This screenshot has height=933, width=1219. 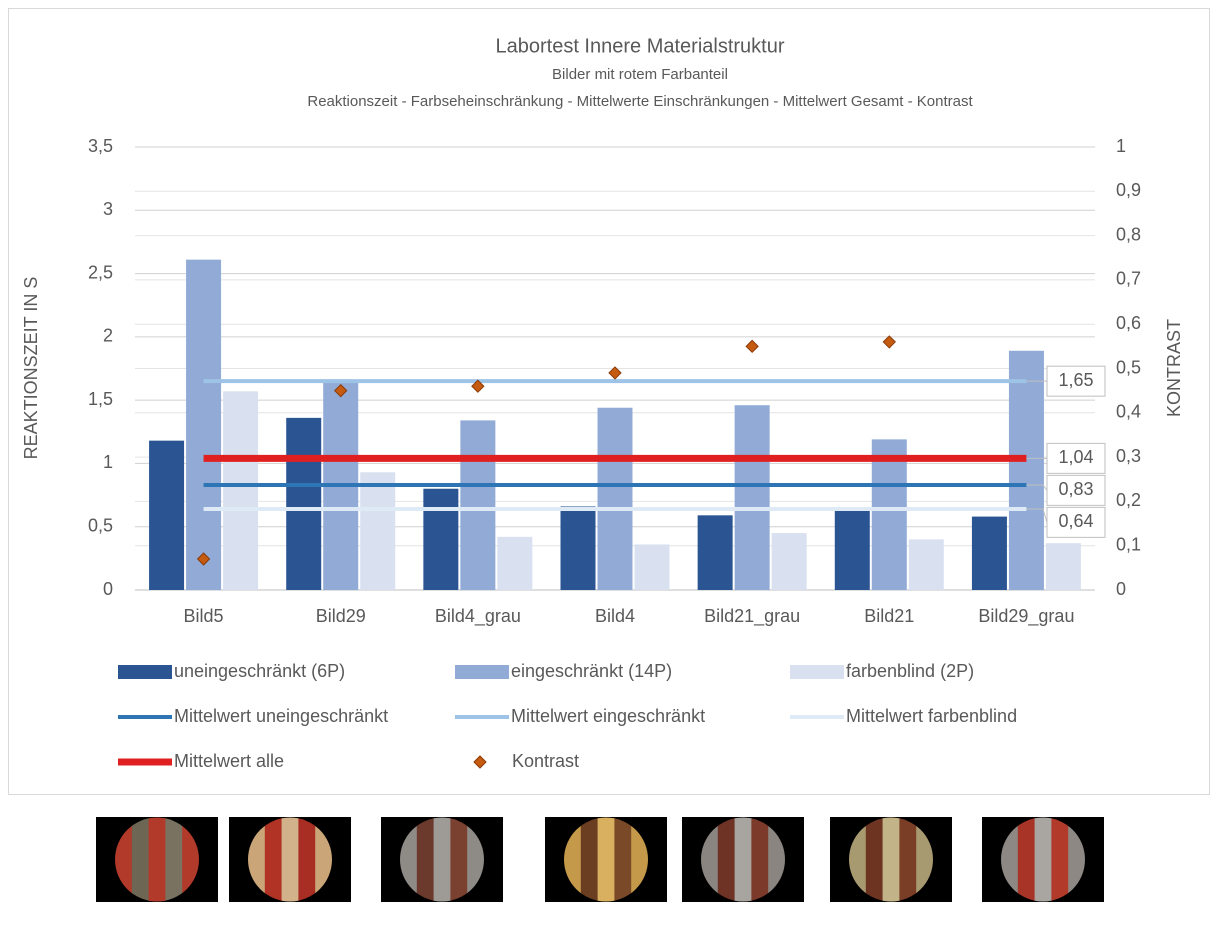 What do you see at coordinates (100, 146) in the screenshot?
I see `y-tick-label: 3,5` at bounding box center [100, 146].